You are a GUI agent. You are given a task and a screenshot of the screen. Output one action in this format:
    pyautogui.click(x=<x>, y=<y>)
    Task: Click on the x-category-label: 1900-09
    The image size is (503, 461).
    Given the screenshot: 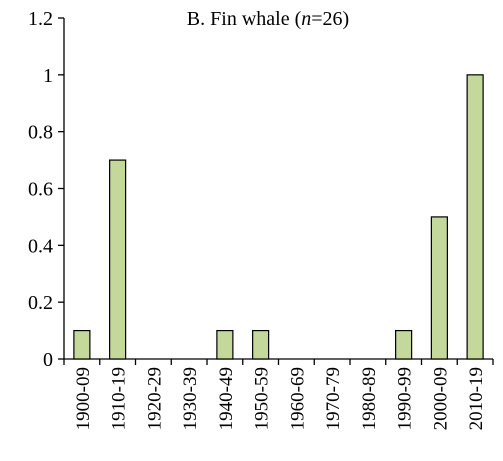 What is the action you would take?
    pyautogui.click(x=83, y=398)
    